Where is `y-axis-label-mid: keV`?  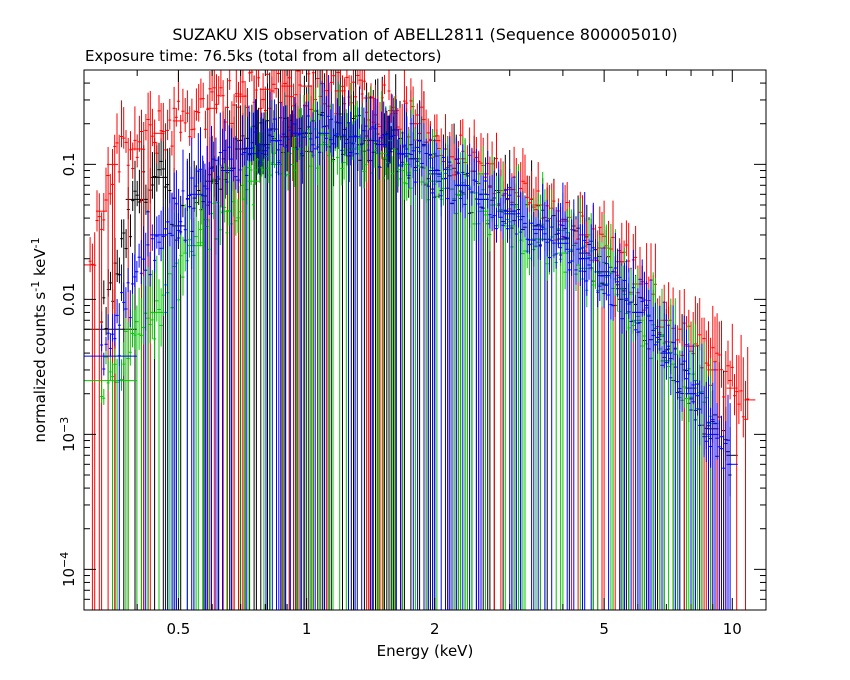
y-axis-label-mid: keV is located at coordinates (40, 264).